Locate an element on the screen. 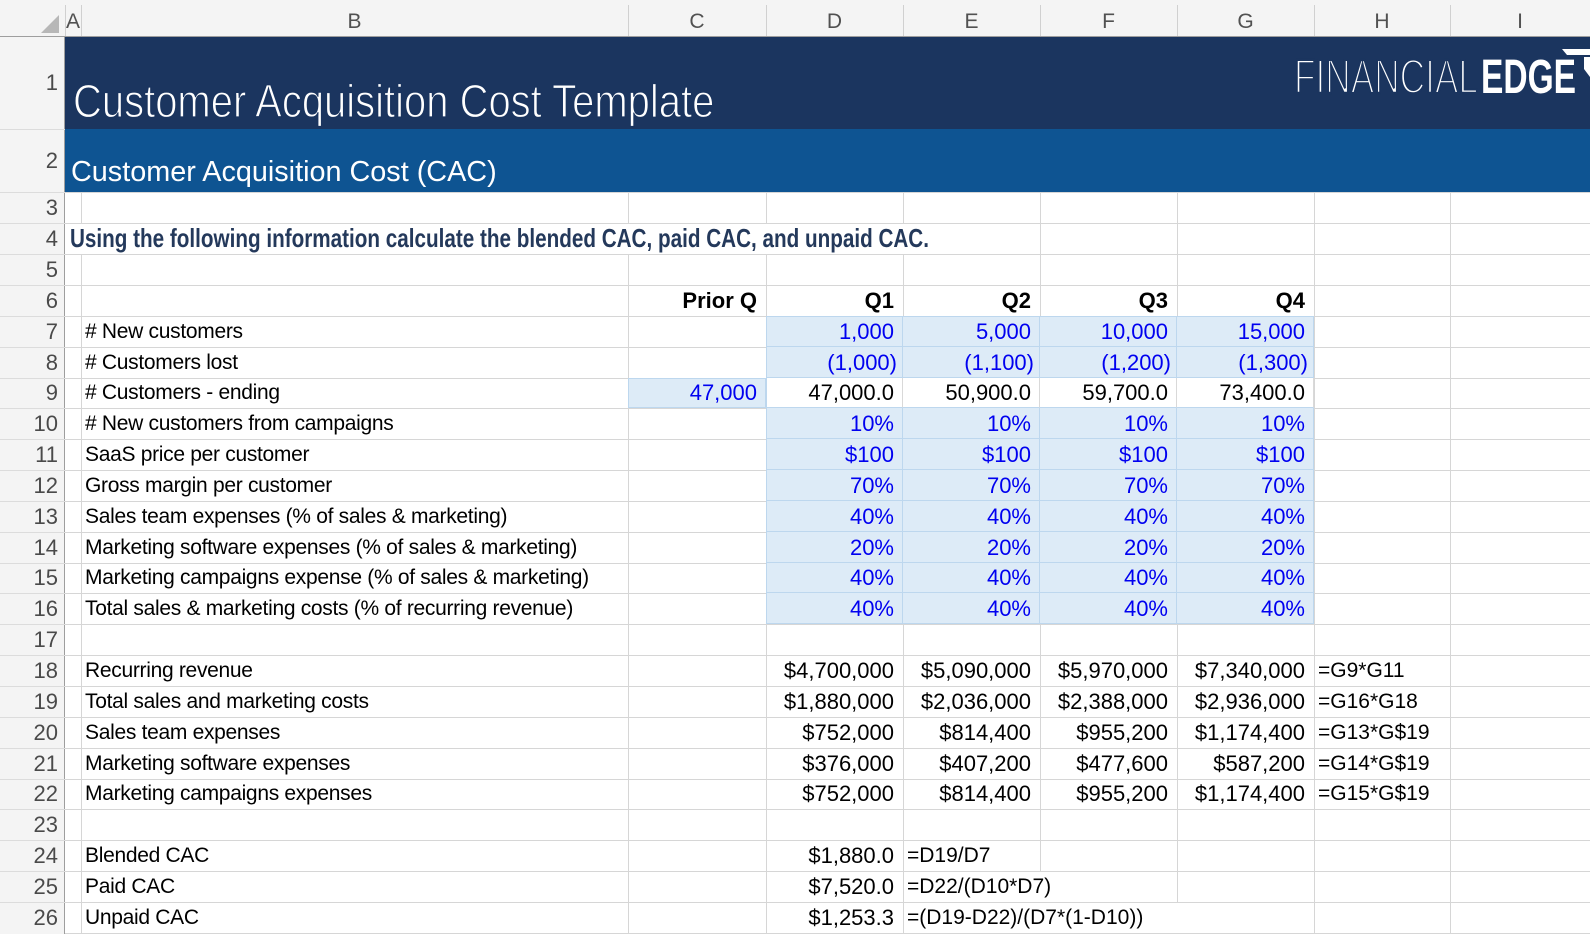 This screenshot has width=1590, height=934. svg-text: FINANCIAL is located at coordinates (1386, 75).